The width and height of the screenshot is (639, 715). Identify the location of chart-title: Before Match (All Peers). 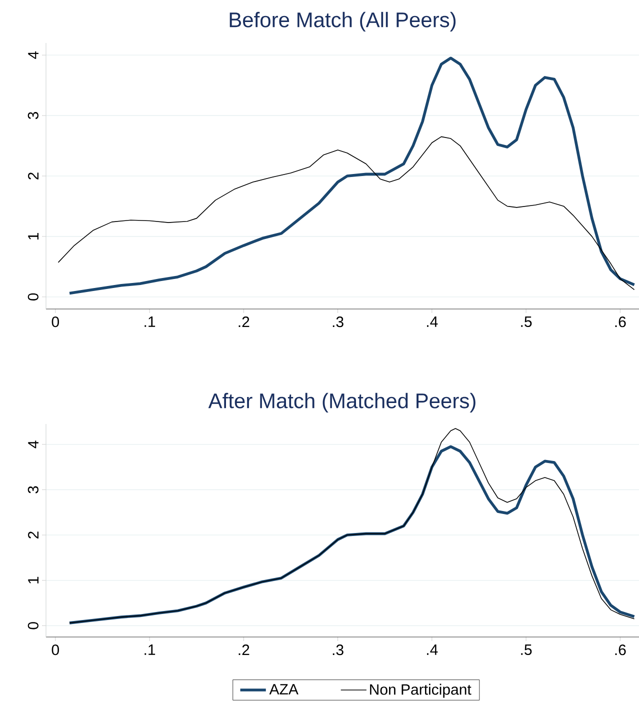
(343, 22).